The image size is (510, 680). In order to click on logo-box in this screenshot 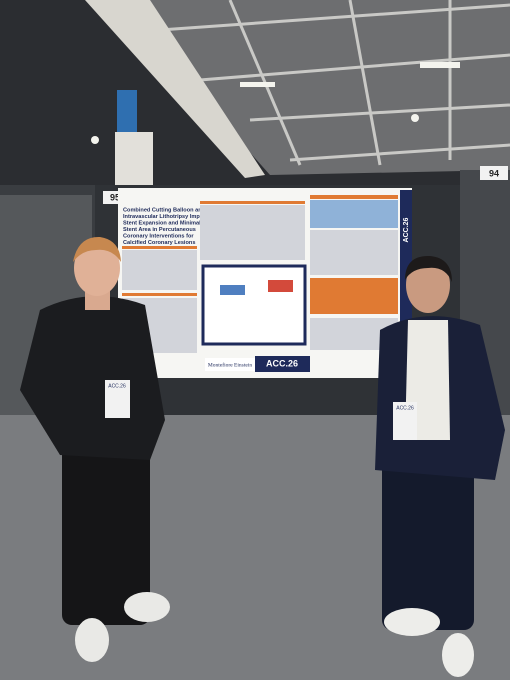, I will do `click(230, 364)`.